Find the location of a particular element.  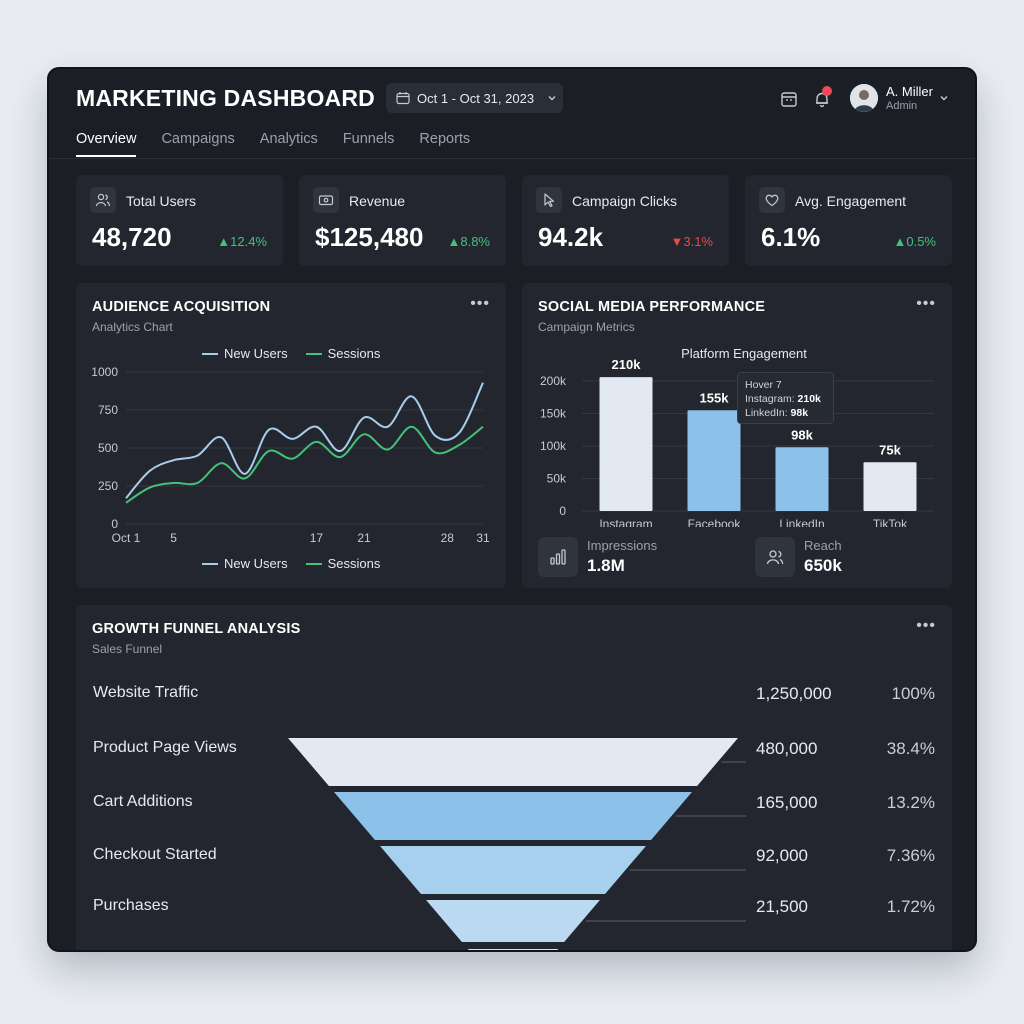

chart-title: Platform Engagement is located at coordinates (744, 353).